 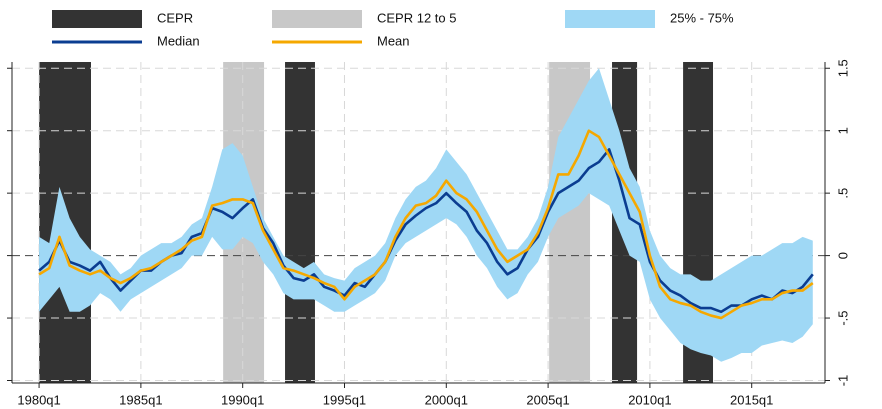 What do you see at coordinates (842, 68) in the screenshot?
I see `y-tick-label: 1.5` at bounding box center [842, 68].